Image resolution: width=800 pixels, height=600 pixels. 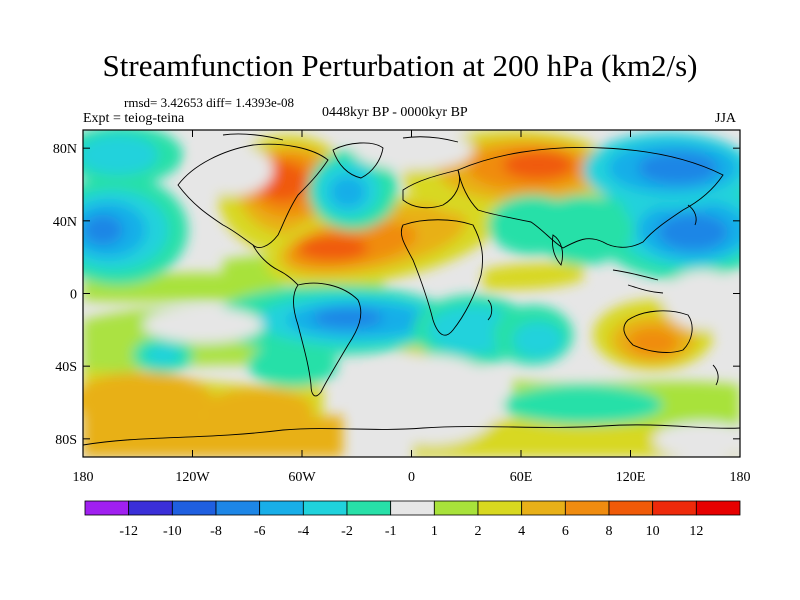 What do you see at coordinates (653, 531) in the screenshot?
I see `colorbar-label: 10` at bounding box center [653, 531].